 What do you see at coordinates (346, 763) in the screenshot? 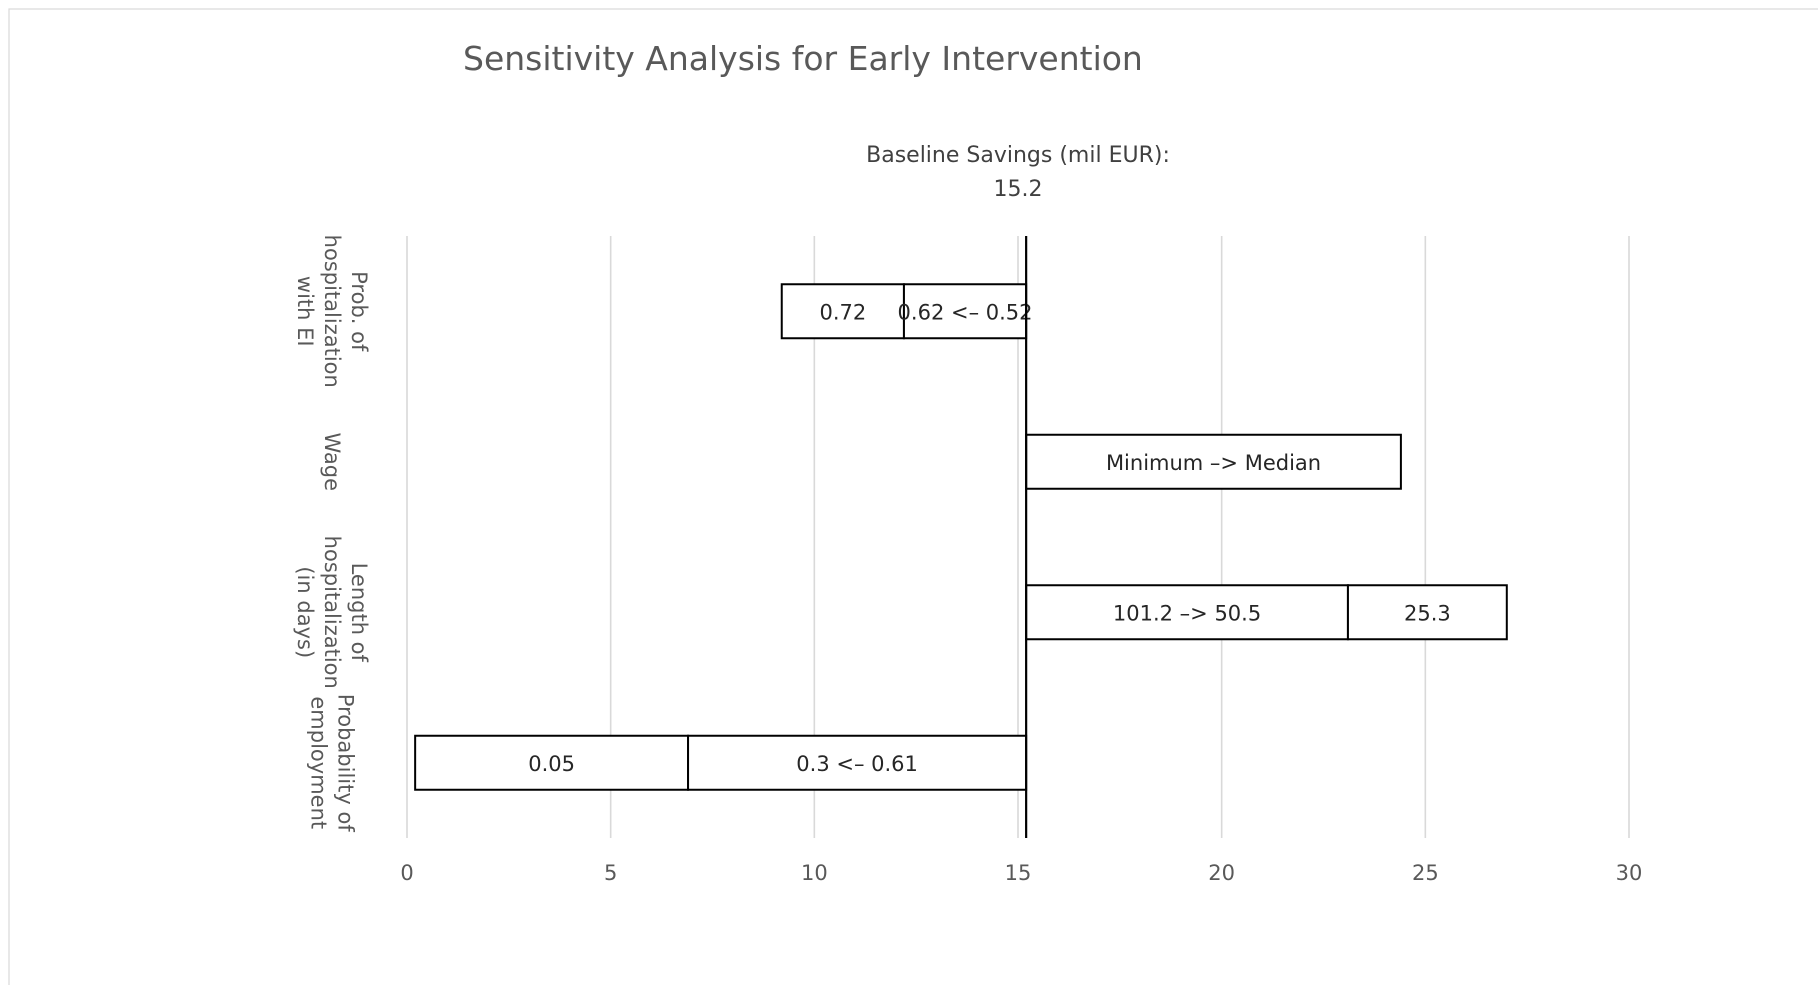
I see `category-label-line-3-0: Probability of` at bounding box center [346, 763].